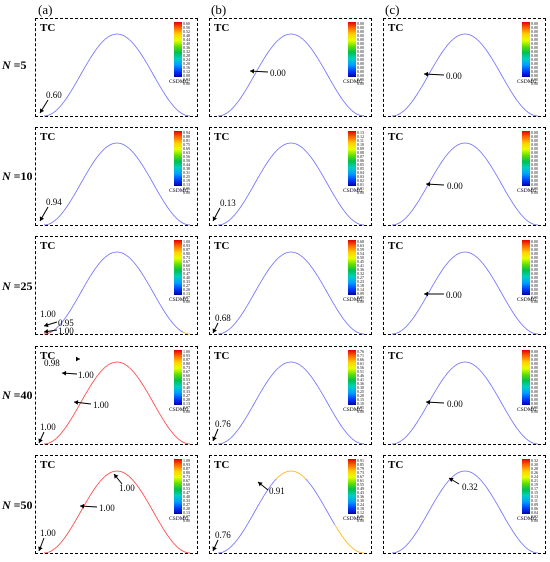 This screenshot has height=562, width=550. Describe the element at coordinates (534, 516) in the screenshot. I see `colorbar-tick-label: 0.02` at that location.